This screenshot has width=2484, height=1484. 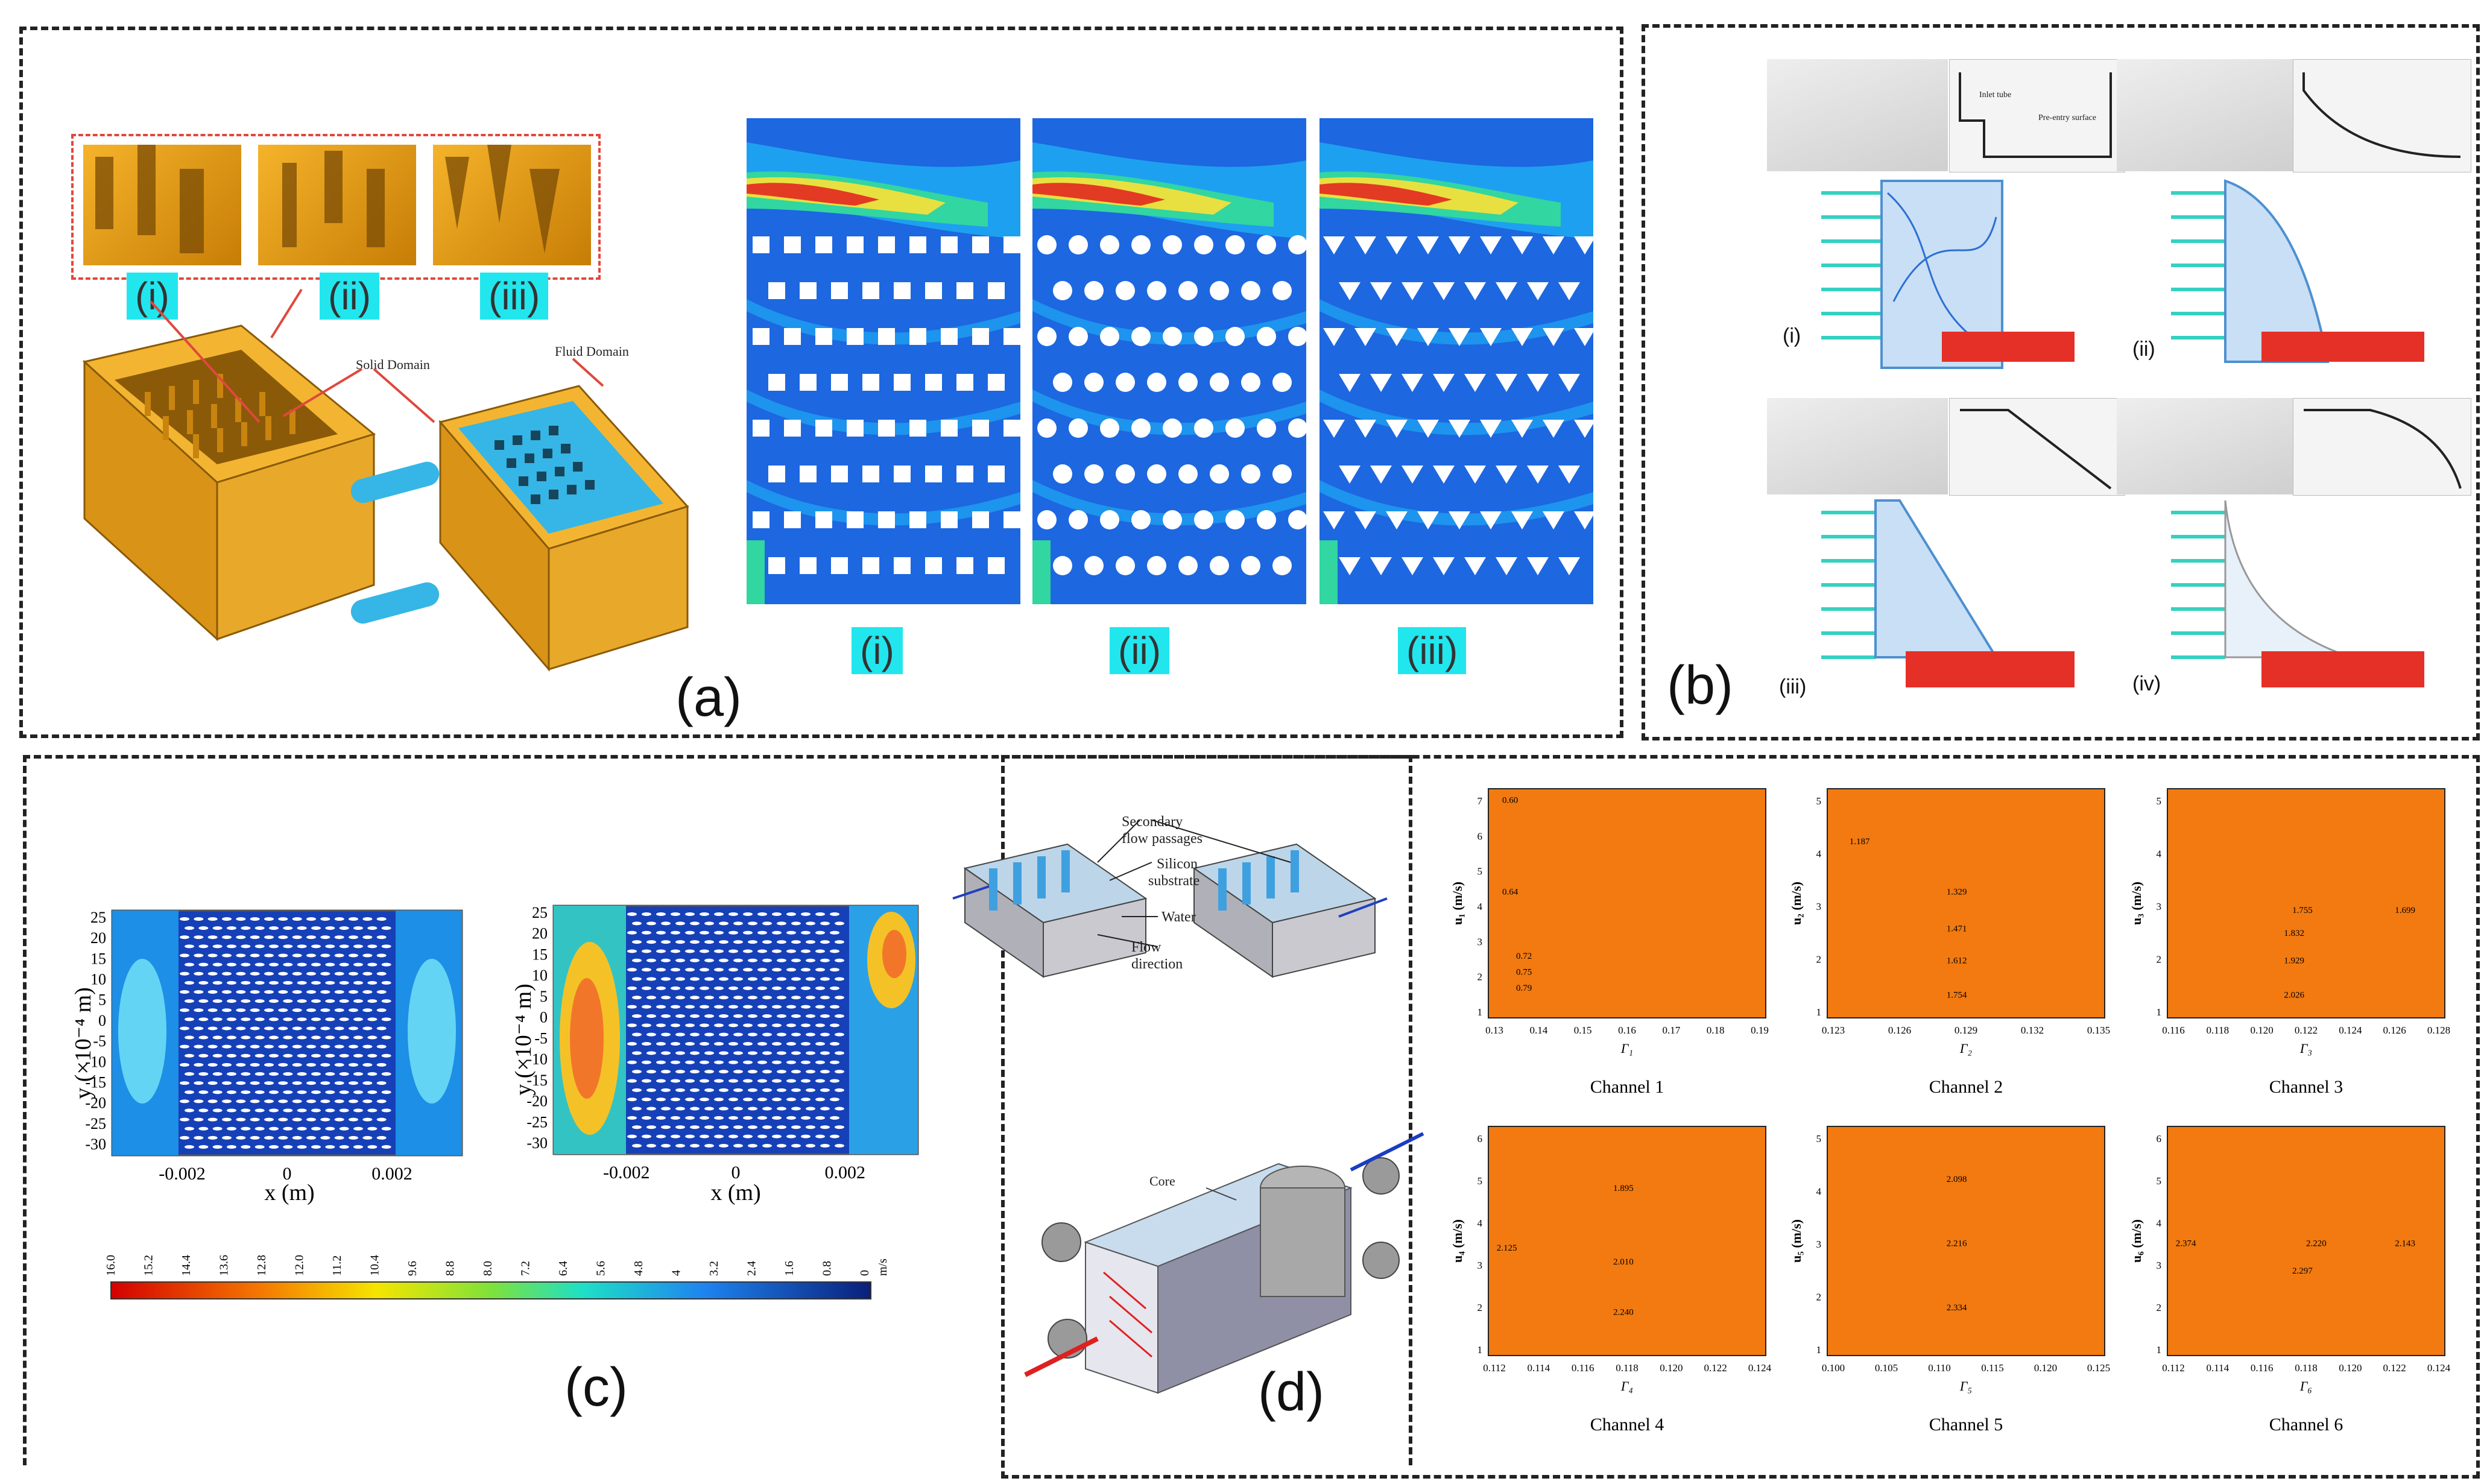 What do you see at coordinates (2136, 903) in the screenshot?
I see `y-axis-label: u₃ (m/s)` at bounding box center [2136, 903].